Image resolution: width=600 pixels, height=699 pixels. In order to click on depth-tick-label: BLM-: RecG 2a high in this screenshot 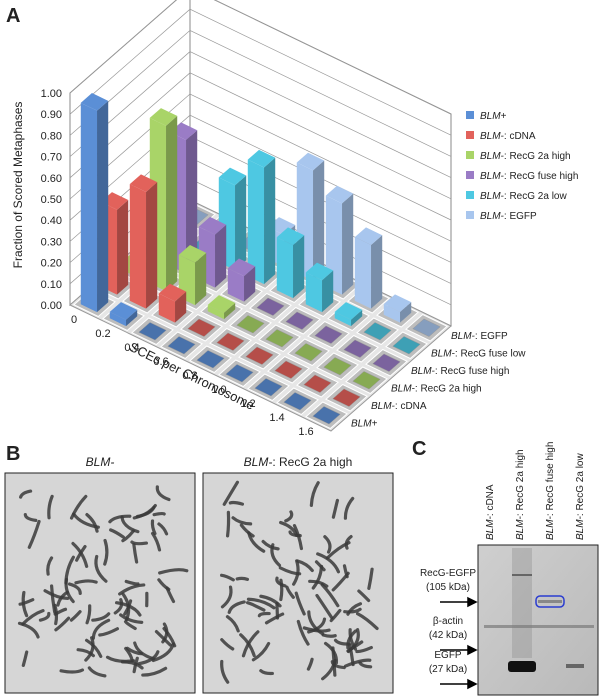, I will do `click(436, 388)`.